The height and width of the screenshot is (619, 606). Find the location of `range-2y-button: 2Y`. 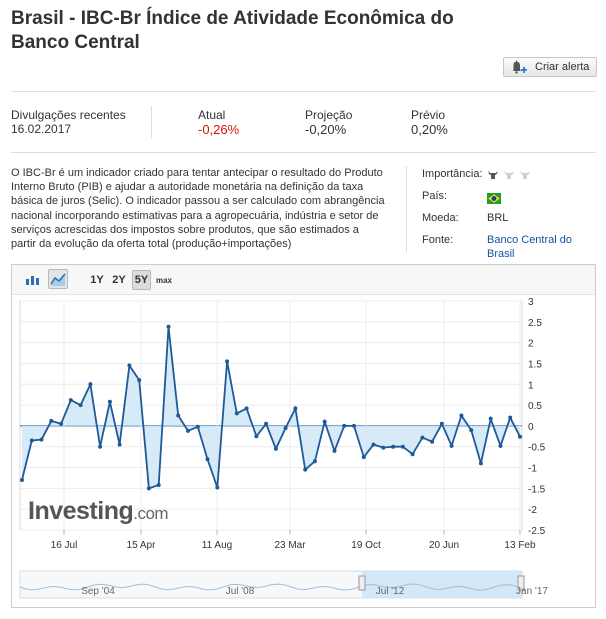

range-2y-button: 2Y is located at coordinates (119, 280).